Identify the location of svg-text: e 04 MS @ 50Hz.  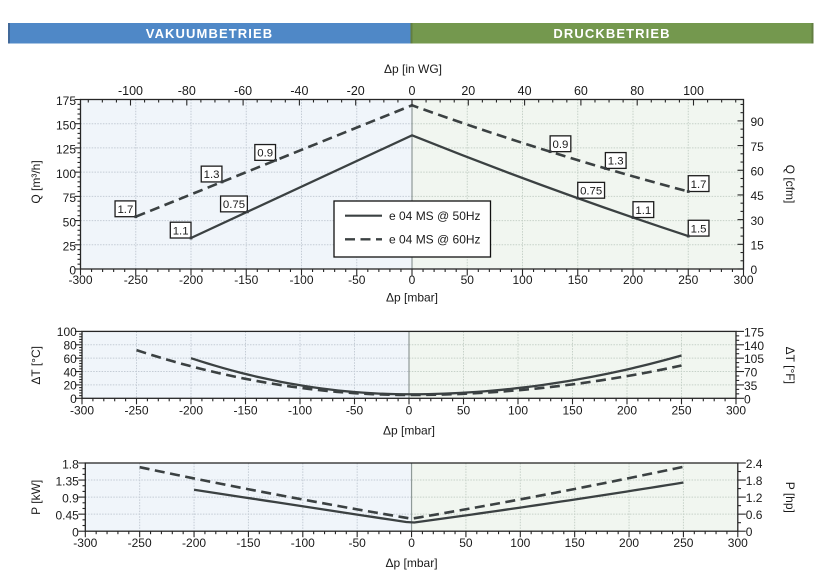
(435, 216).